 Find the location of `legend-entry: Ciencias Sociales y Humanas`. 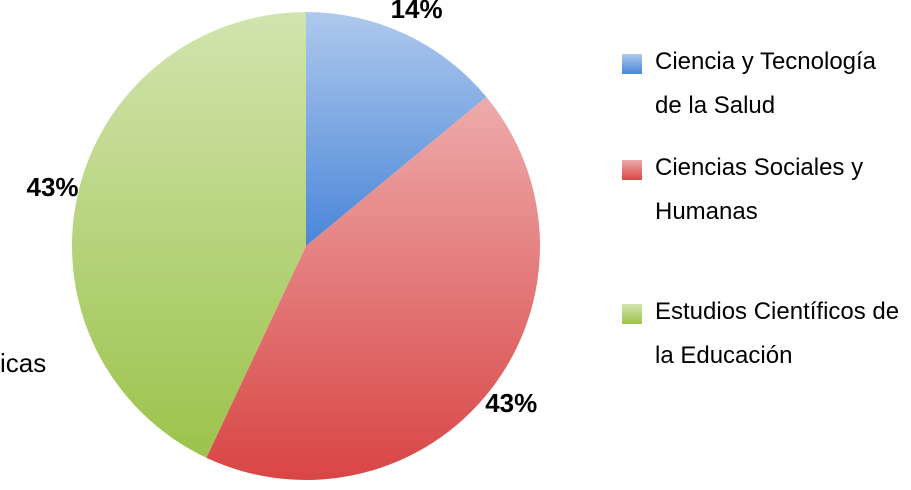

legend-entry: Ciencias Sociales y Humanas is located at coordinates (763, 190).